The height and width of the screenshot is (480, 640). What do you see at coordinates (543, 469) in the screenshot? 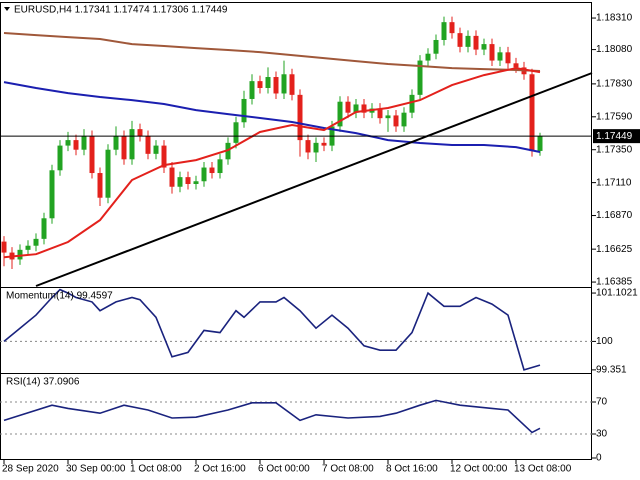
I see `x-tick-label: 13 Oct 08:00` at bounding box center [543, 469].